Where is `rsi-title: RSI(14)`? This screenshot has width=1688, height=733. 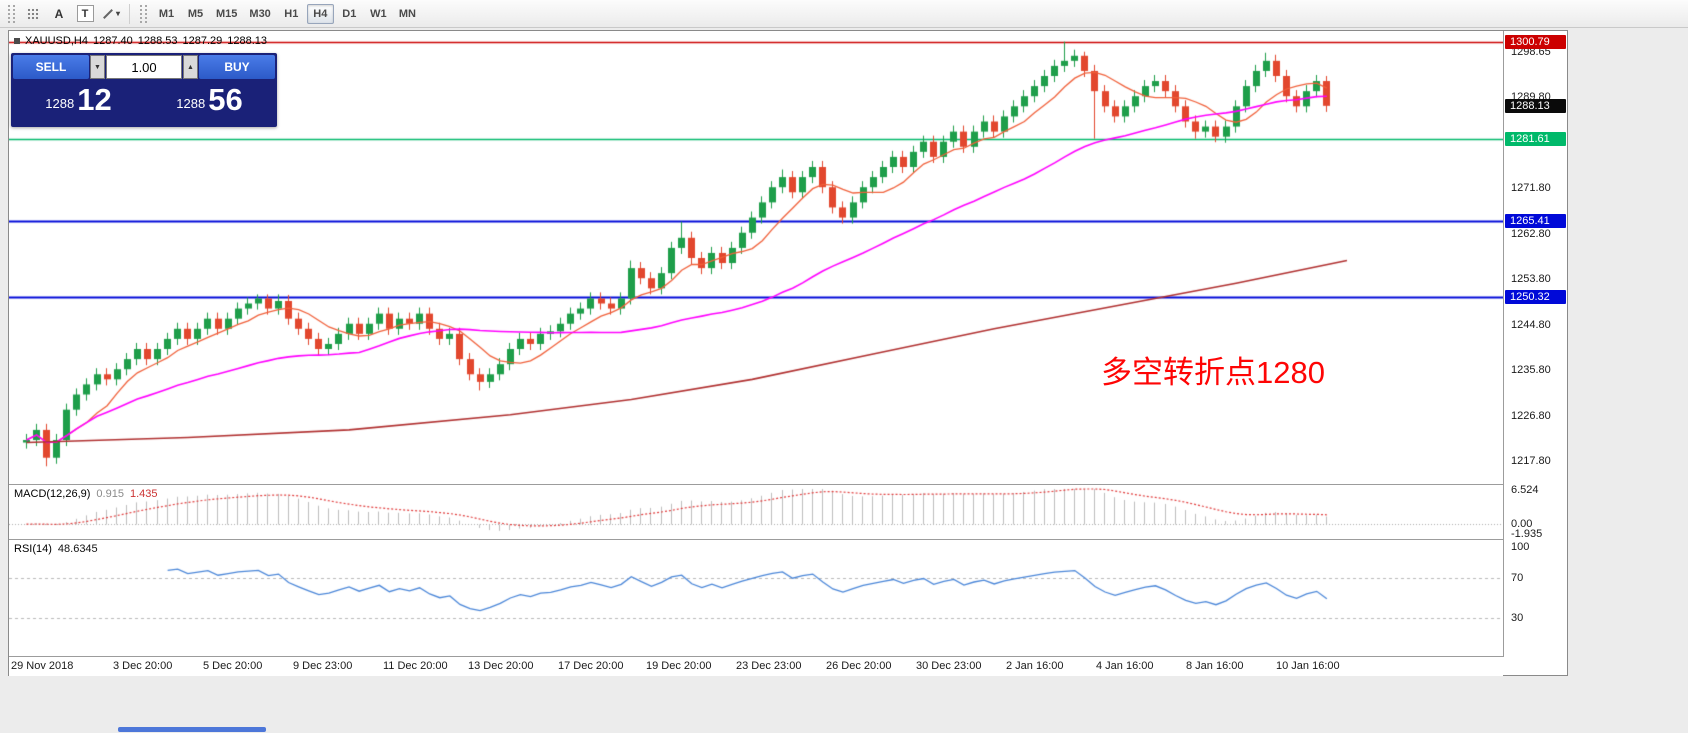
rsi-title: RSI(14) is located at coordinates (33, 549).